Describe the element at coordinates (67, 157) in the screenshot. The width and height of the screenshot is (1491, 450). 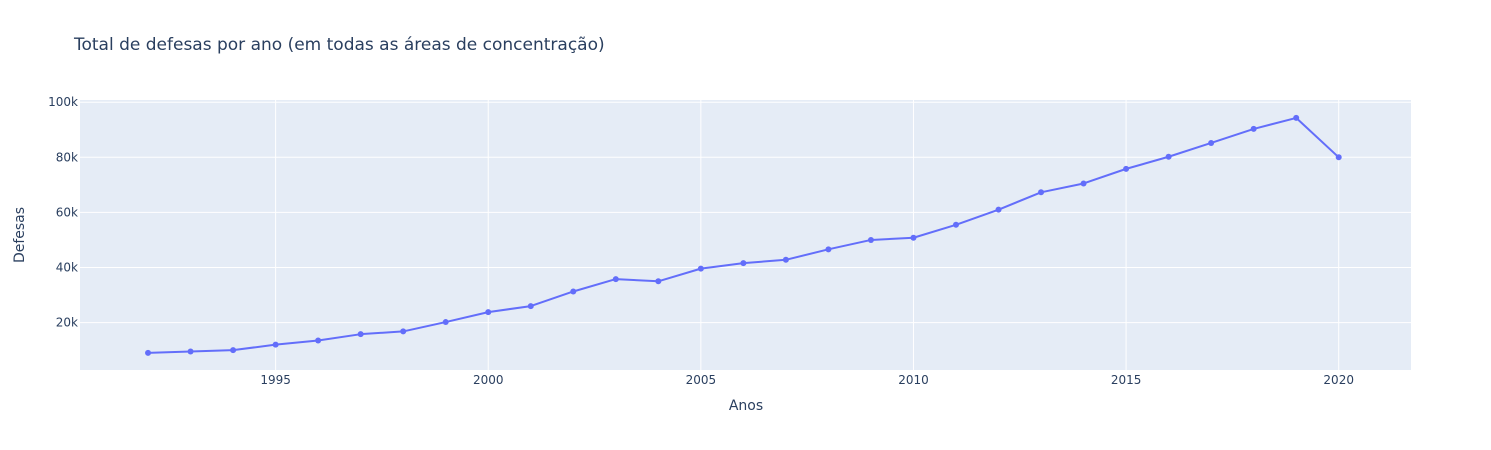
I see `y-tick-label: 80k` at that location.